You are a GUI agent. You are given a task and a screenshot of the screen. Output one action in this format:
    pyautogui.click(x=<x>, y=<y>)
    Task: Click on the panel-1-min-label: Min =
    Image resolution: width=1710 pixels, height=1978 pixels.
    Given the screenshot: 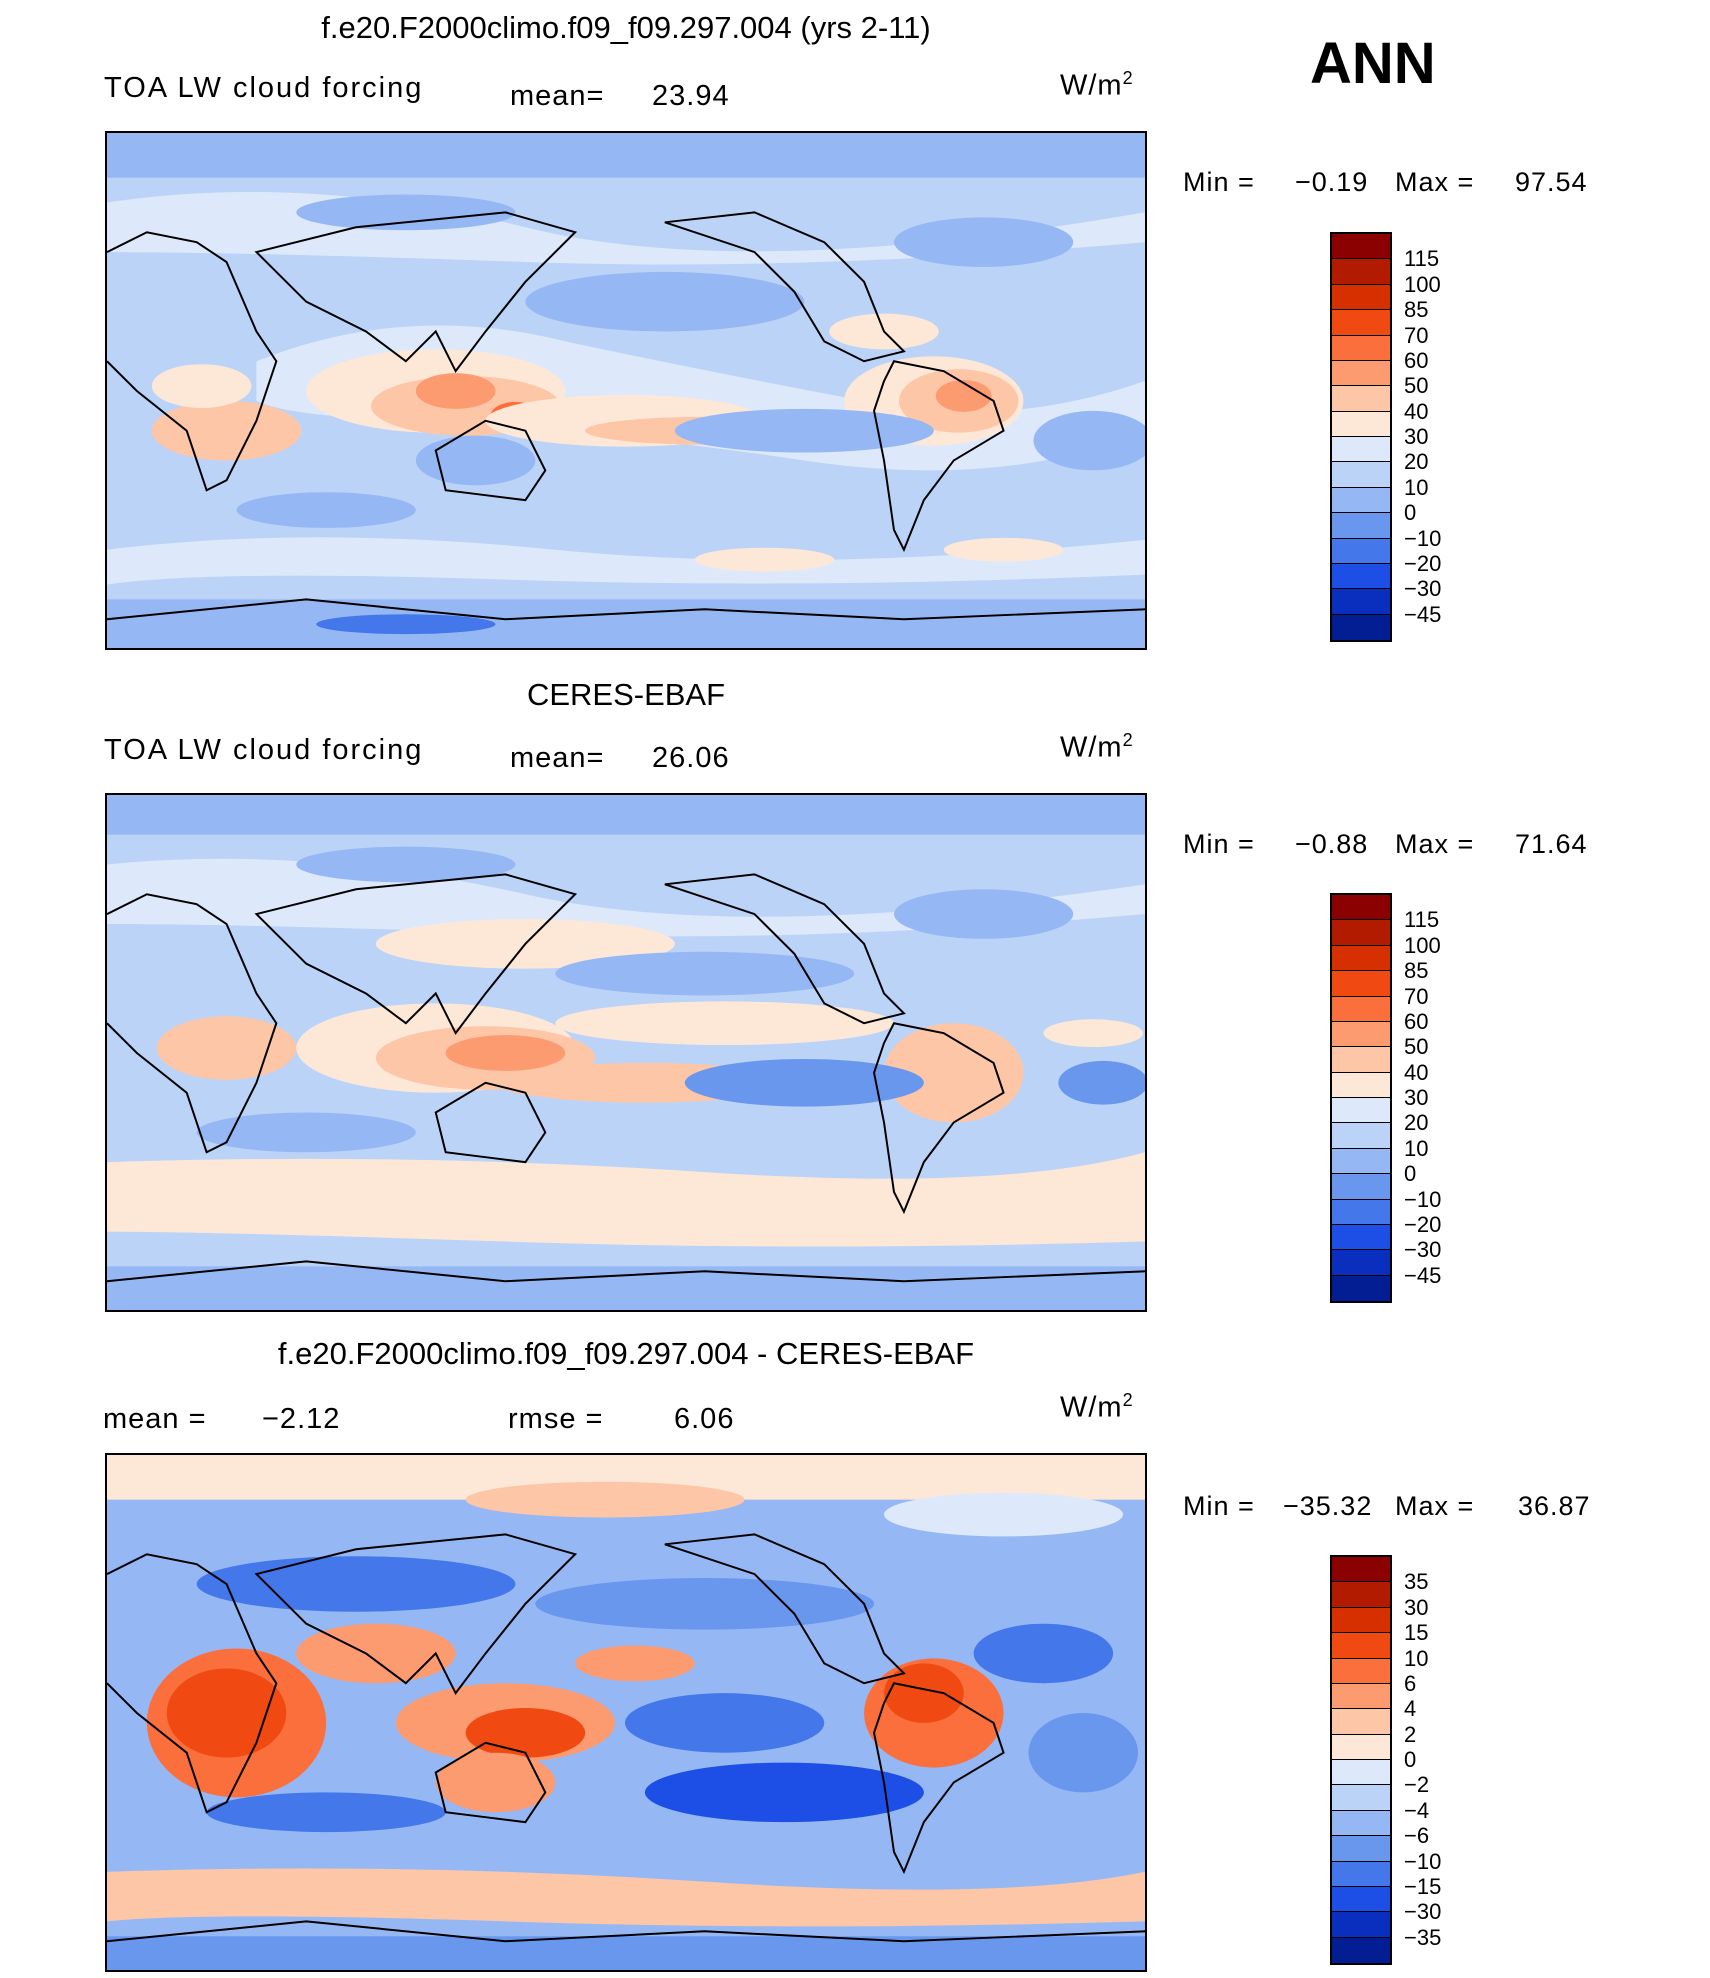 What is the action you would take?
    pyautogui.click(x=1219, y=182)
    